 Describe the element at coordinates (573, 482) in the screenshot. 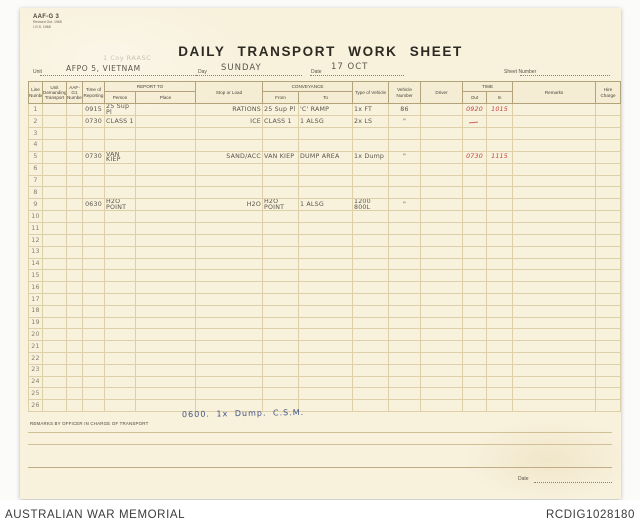

I see `bottom-date-ruled-line` at that location.